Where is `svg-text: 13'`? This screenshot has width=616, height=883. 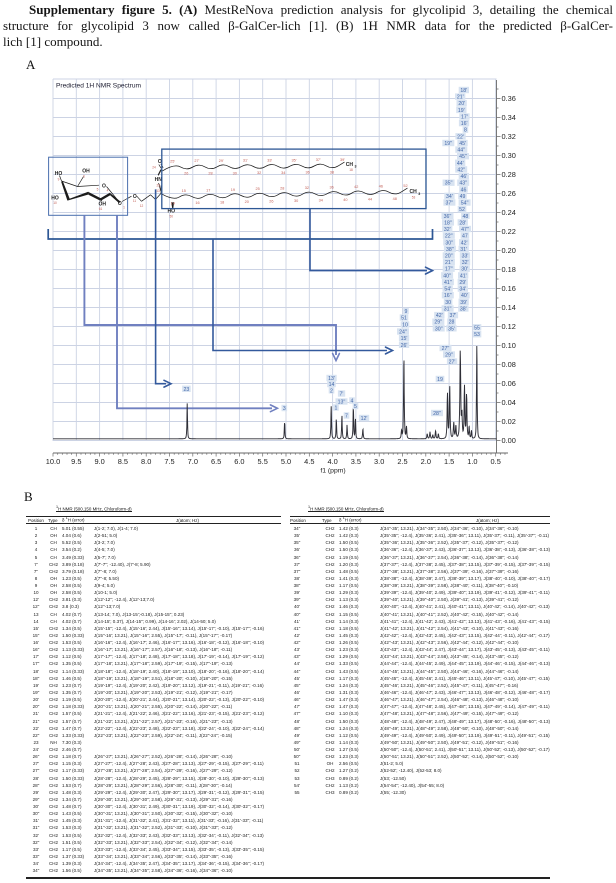 svg-text: 13' is located at coordinates (331, 379).